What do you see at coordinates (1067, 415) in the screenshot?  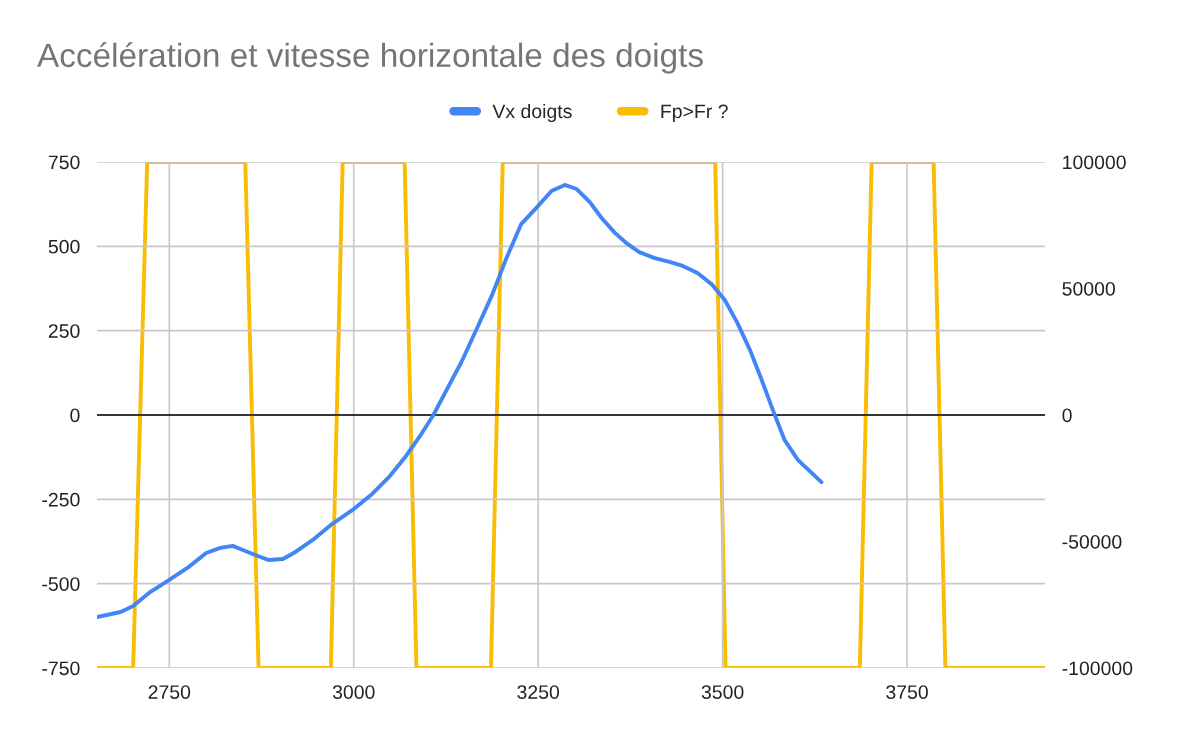 I see `y2-tick-label: 0` at bounding box center [1067, 415].